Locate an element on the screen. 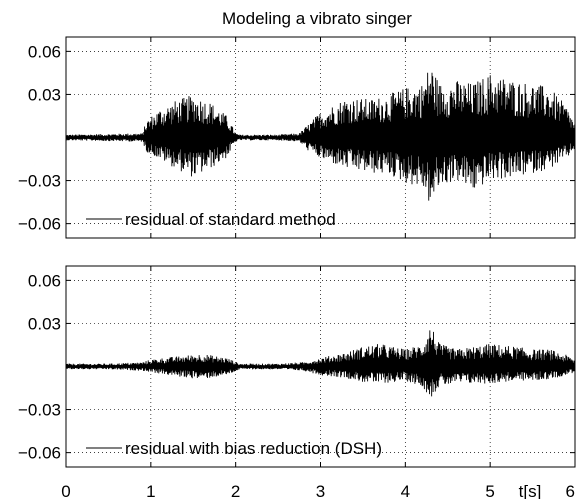 Image resolution: width=577 pixels, height=499 pixels. figure-title: Modeling a vibrato singer is located at coordinates (317, 18).